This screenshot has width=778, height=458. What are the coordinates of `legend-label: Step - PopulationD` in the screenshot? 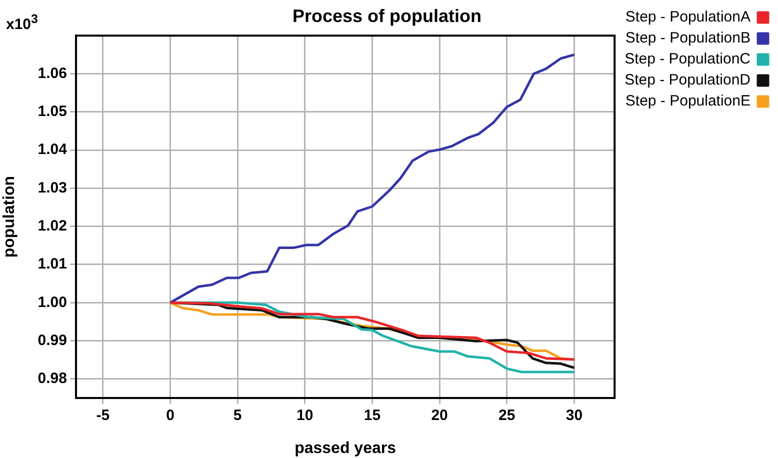 It's located at (687, 80).